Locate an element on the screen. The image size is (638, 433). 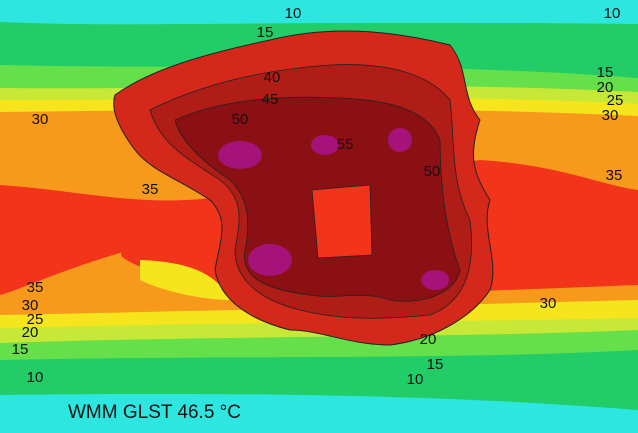
caption: WMM GLST 46.5 °C is located at coordinates (154, 412).